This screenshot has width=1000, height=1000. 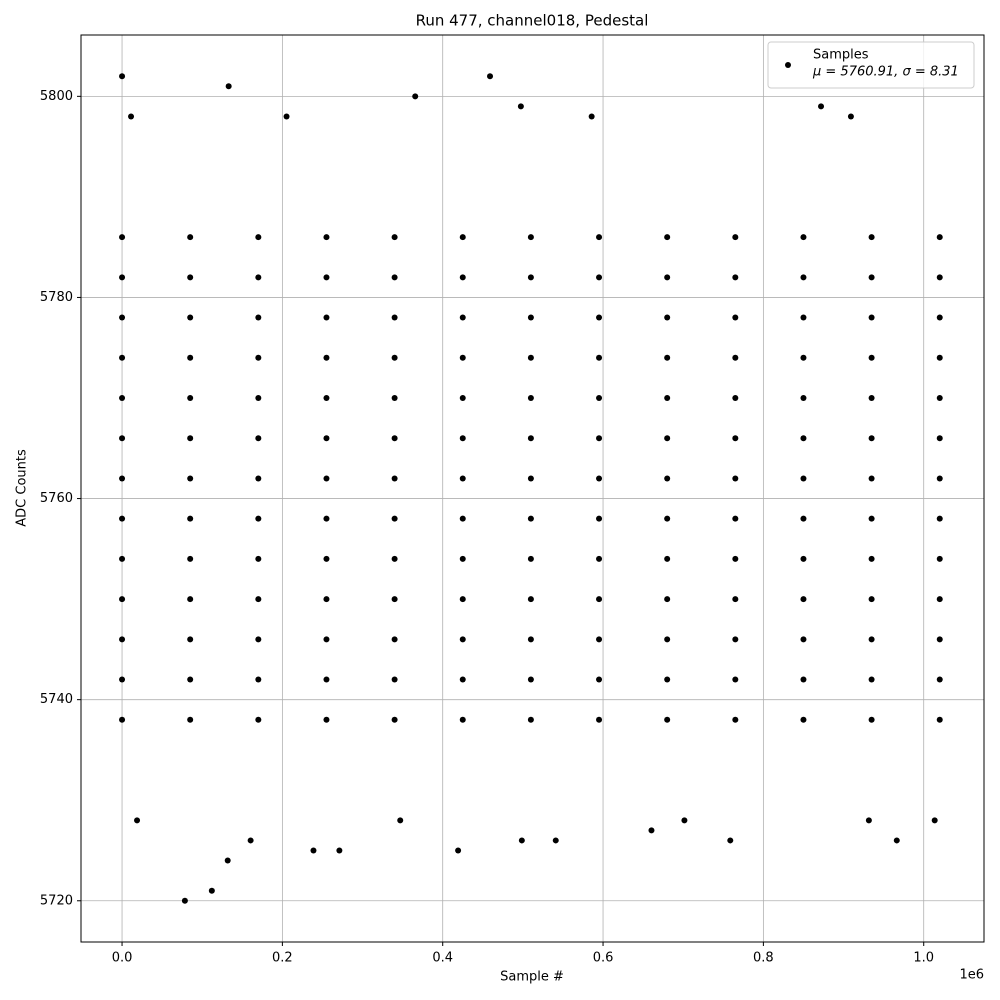 What do you see at coordinates (56, 96) in the screenshot?
I see `y-tick-label: 5800` at bounding box center [56, 96].